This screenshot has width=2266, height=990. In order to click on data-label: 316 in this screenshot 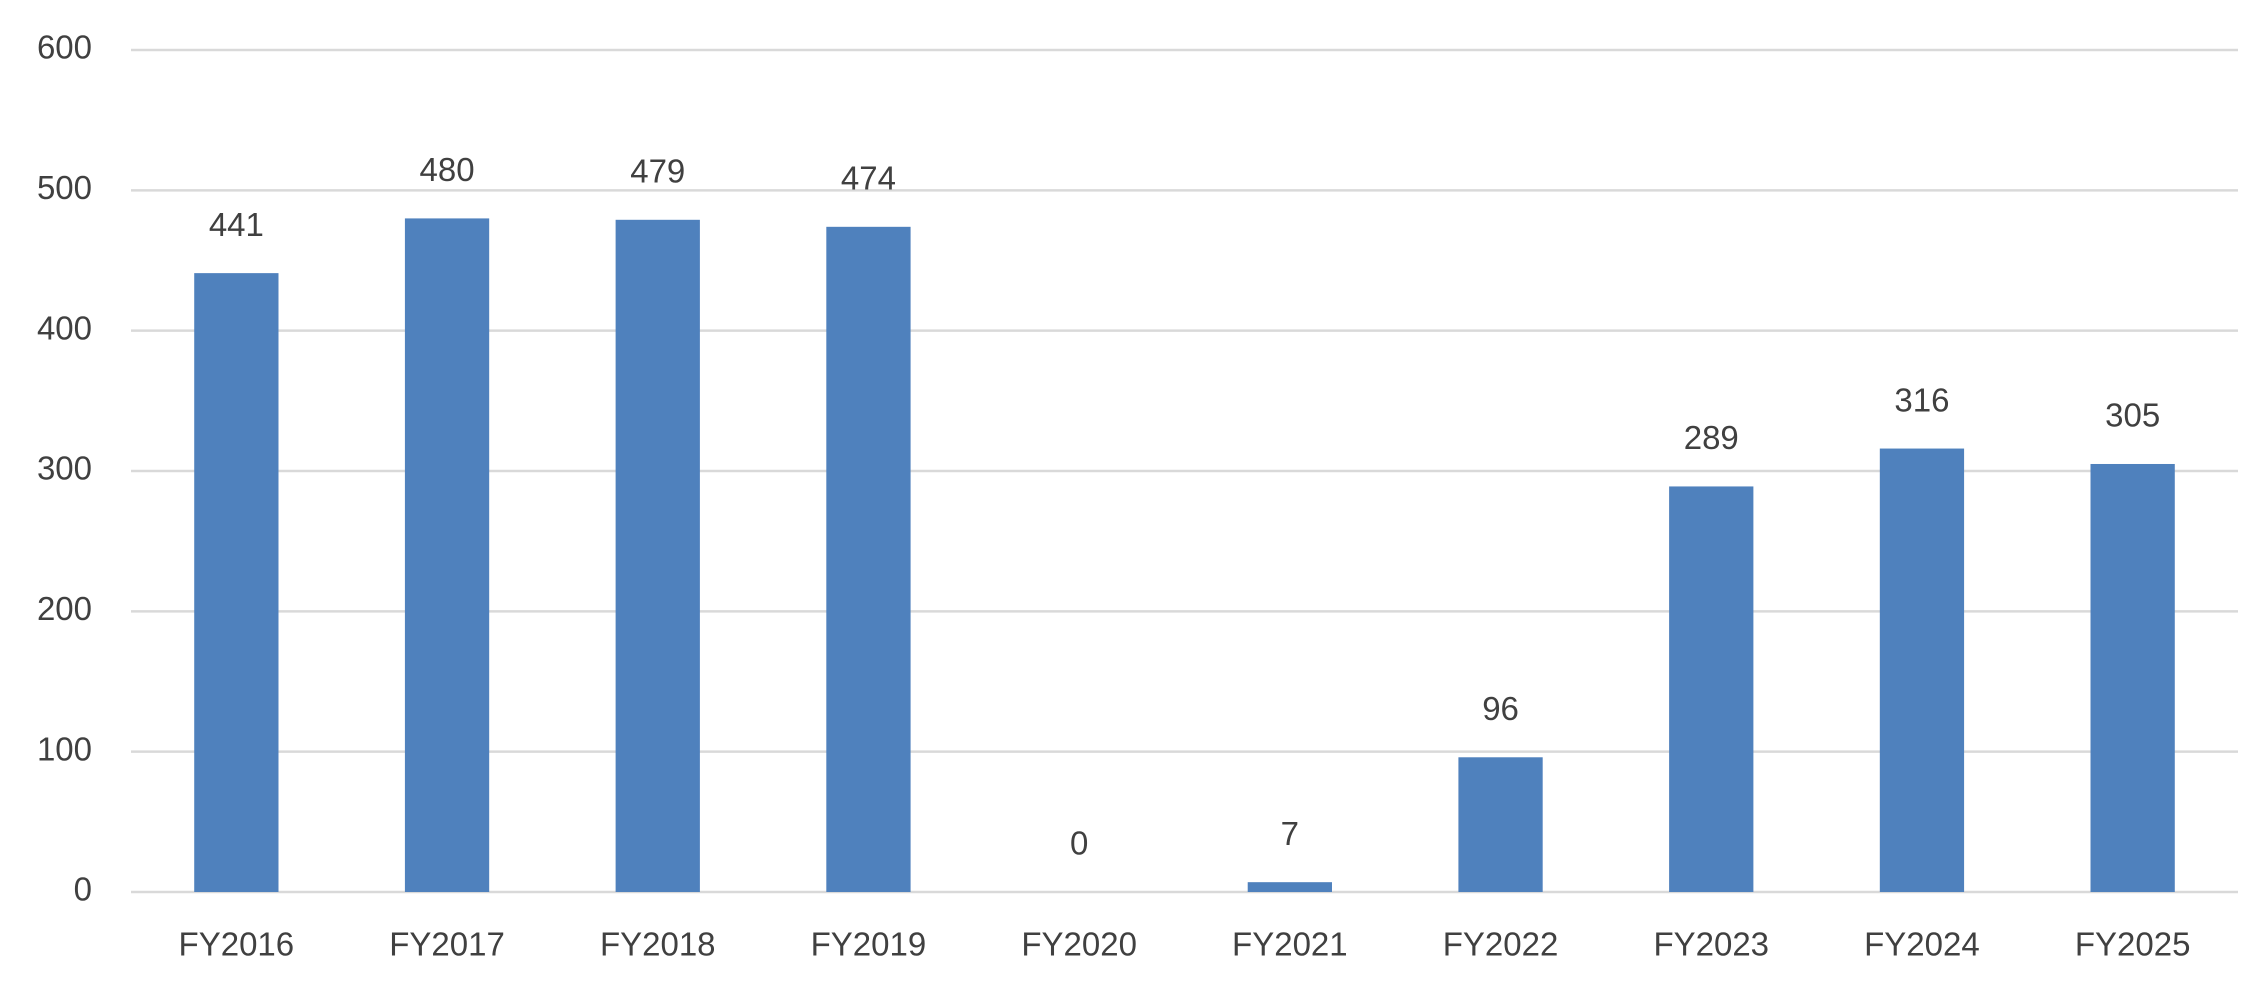, I will do `click(1921, 399)`.